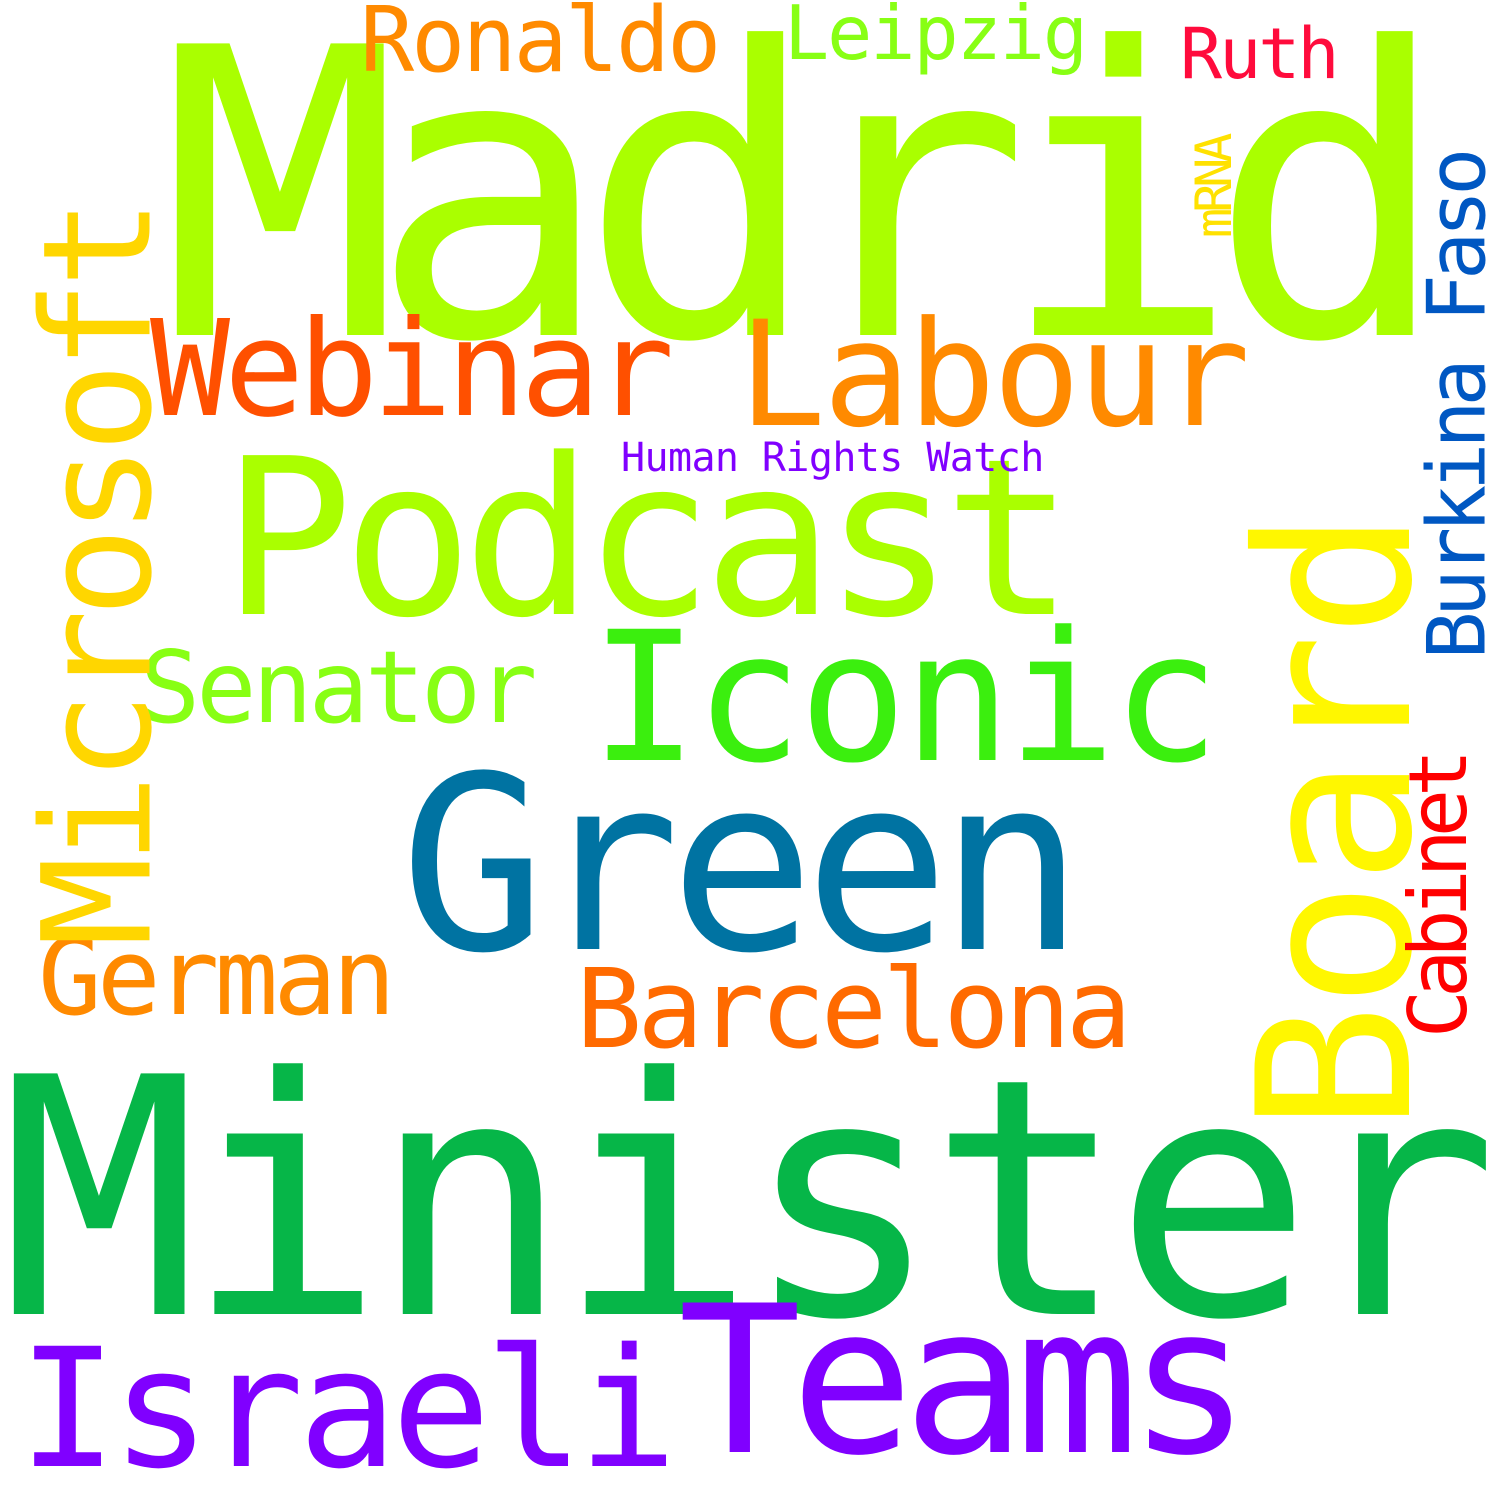 This screenshot has width=1500, height=1500. I want to click on word-barcelona: Barcelona, so click(854, 1009).